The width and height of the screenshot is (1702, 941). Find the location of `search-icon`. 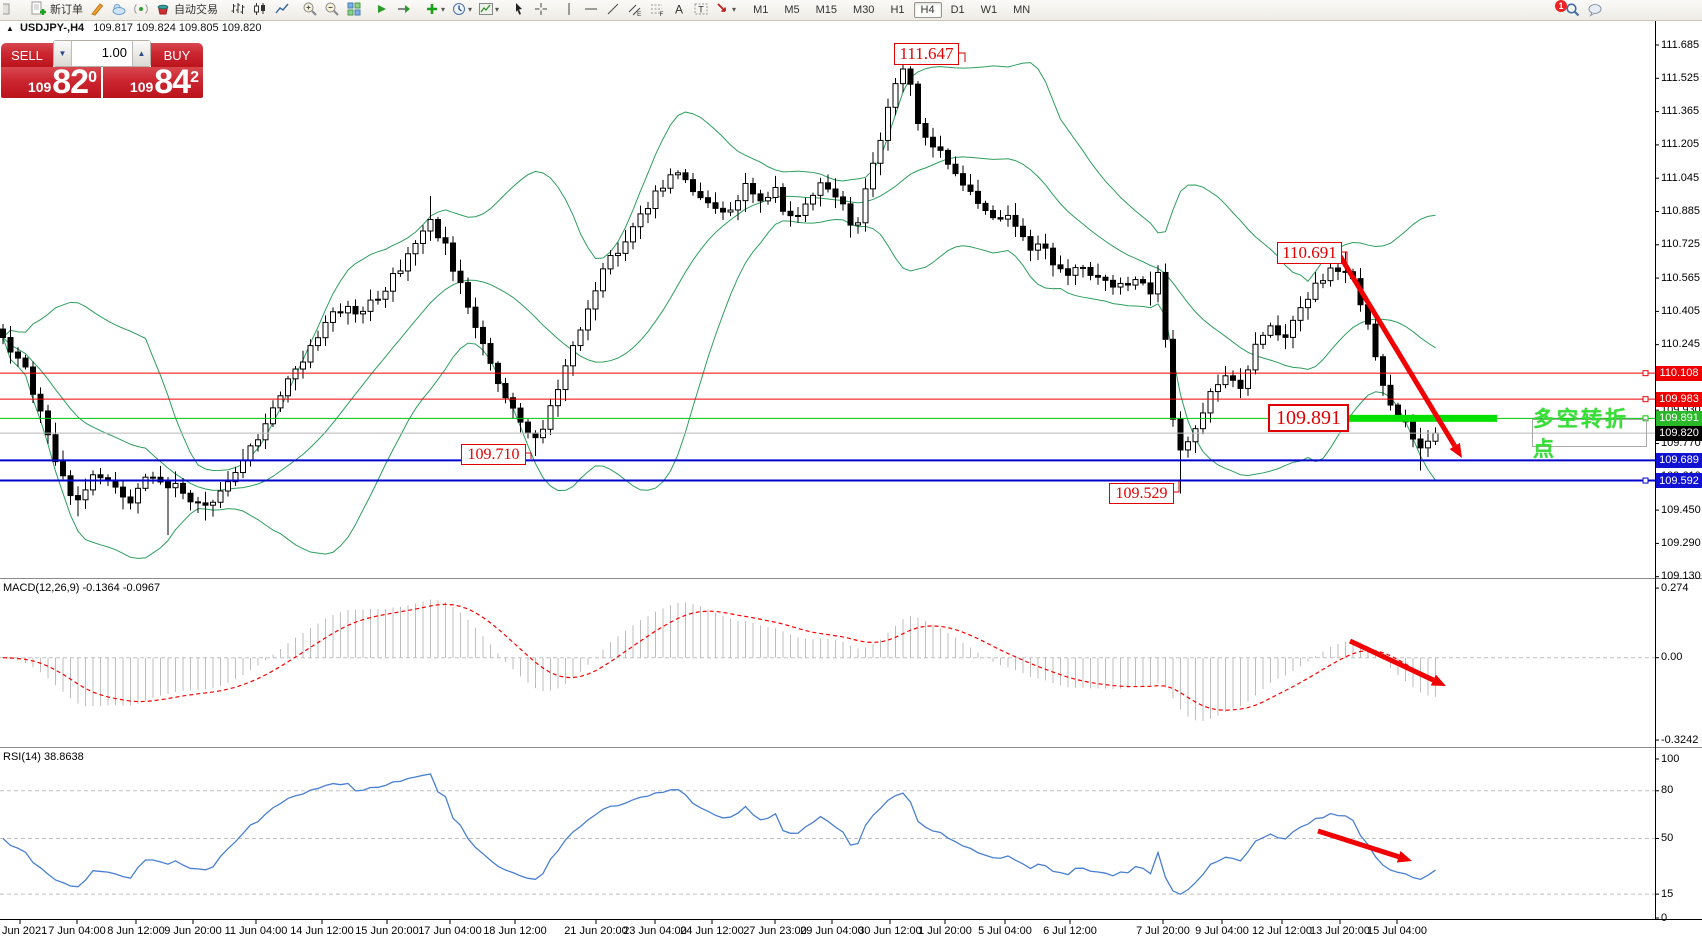

search-icon is located at coordinates (1573, 10).